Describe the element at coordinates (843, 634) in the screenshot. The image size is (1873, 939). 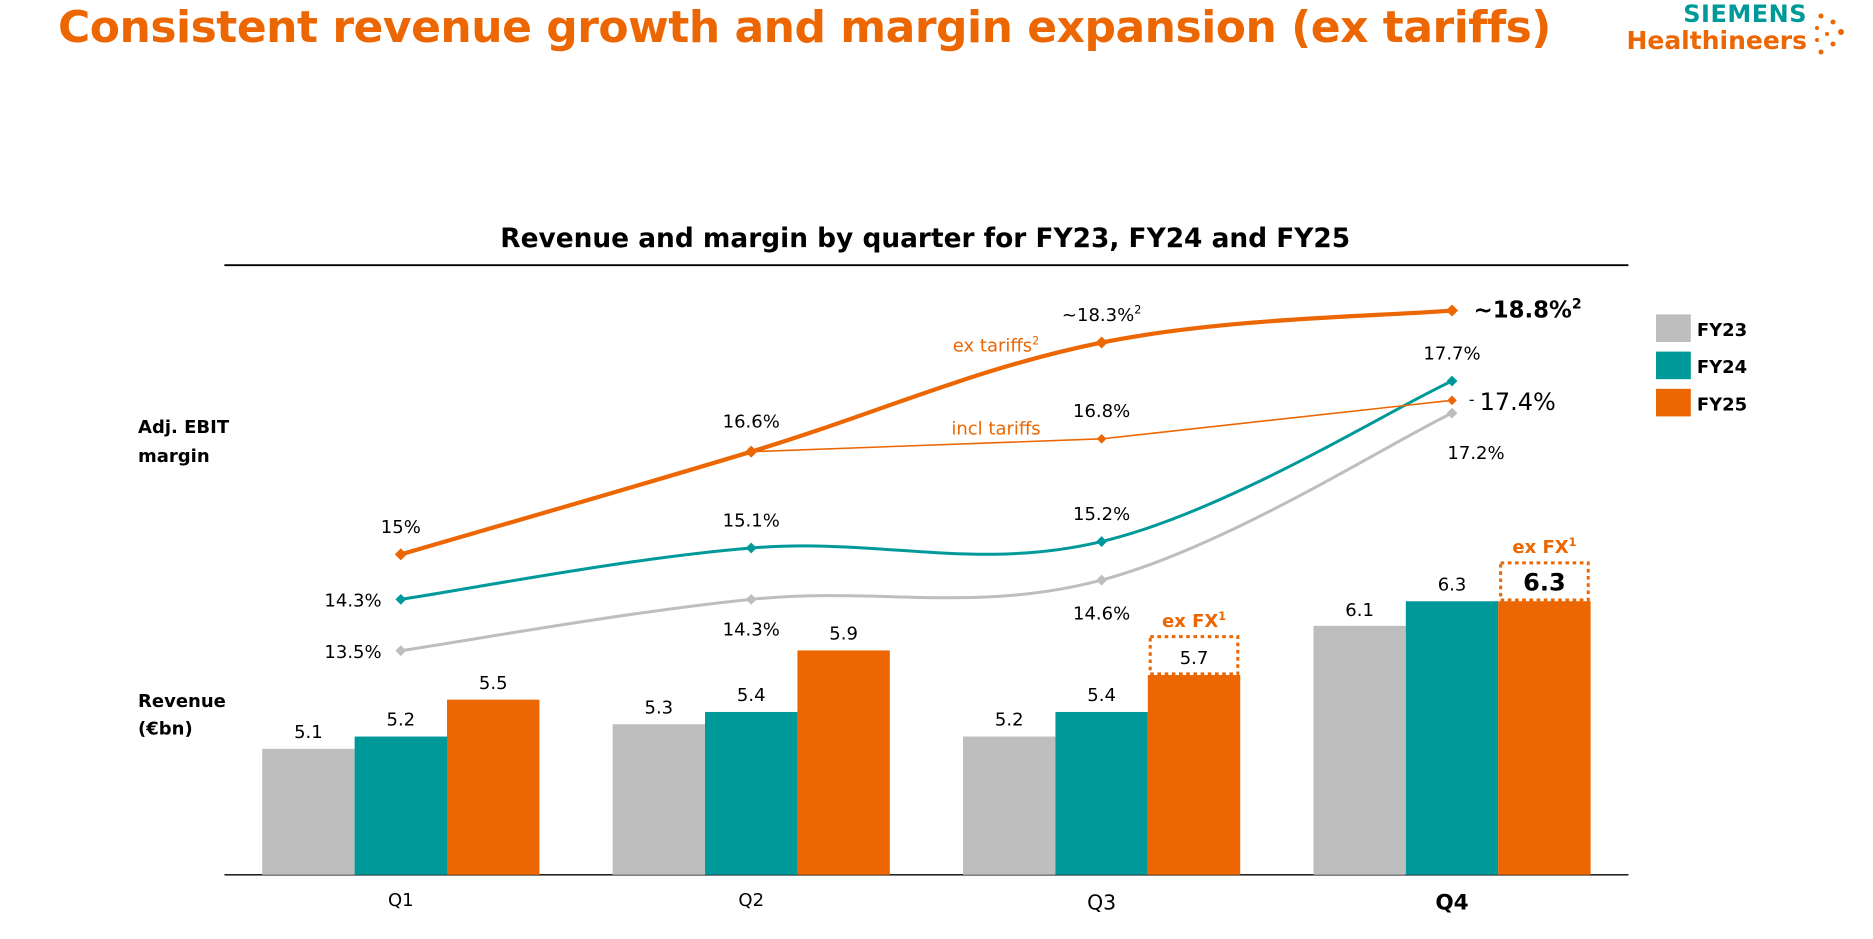
I see `bar-label: 5.9` at that location.